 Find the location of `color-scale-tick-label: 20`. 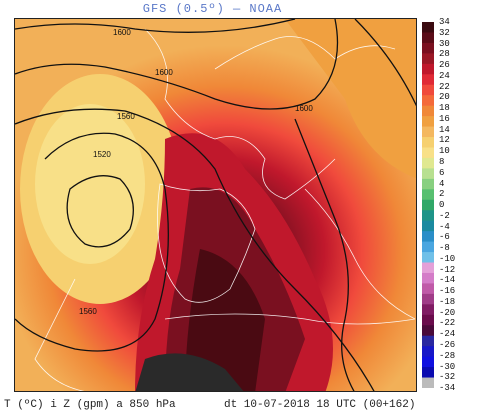

color-scale-tick-label: 20 is located at coordinates (444, 97).